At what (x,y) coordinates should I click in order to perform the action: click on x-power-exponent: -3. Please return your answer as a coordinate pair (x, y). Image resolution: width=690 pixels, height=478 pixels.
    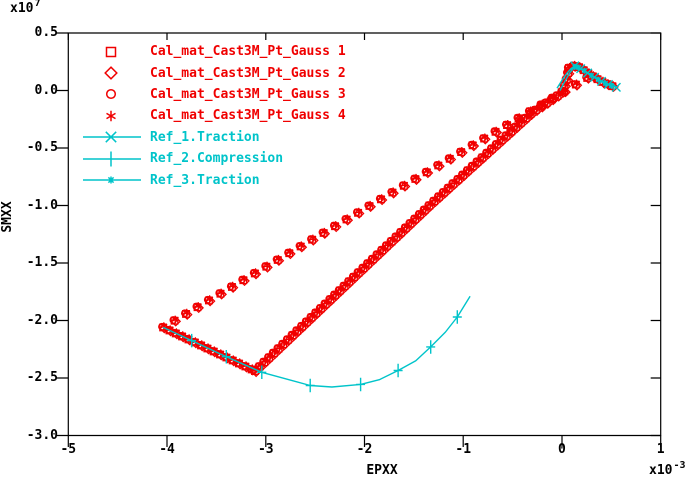
    Looking at the image, I should click on (679, 465).